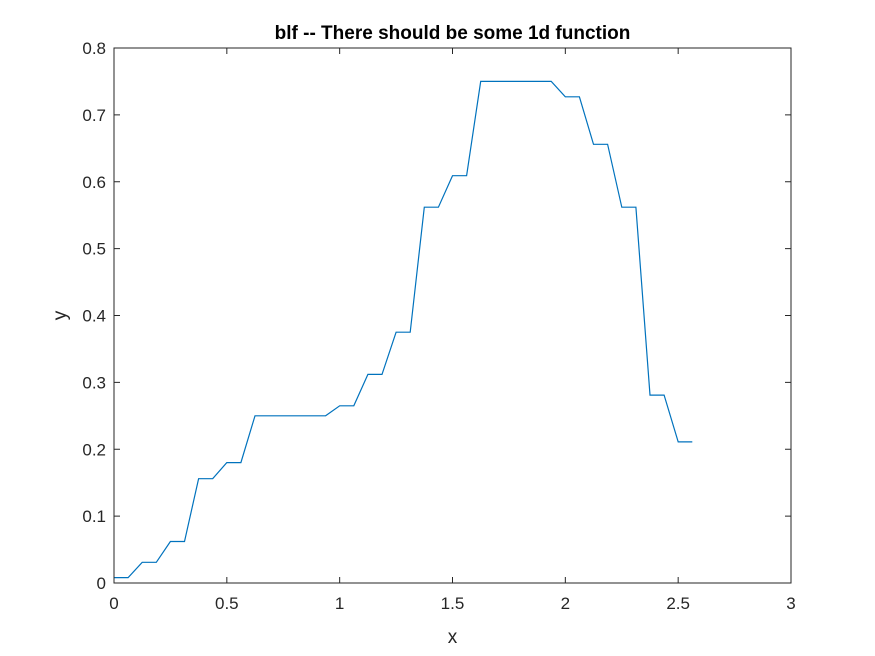  What do you see at coordinates (453, 603) in the screenshot?
I see `x-tick-label: 1.5` at bounding box center [453, 603].